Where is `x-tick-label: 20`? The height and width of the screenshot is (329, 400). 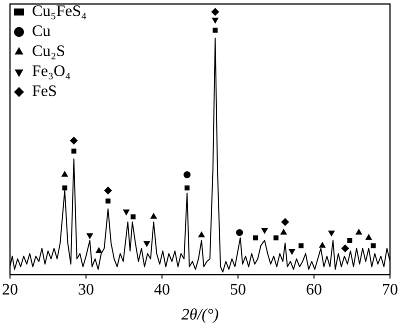
x-tick-label: 20 is located at coordinates (10, 289).